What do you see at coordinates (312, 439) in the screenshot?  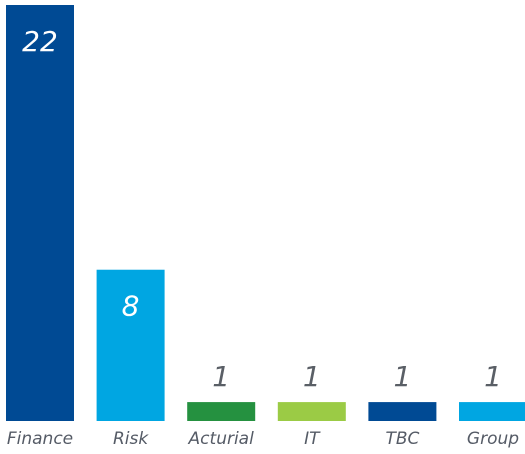 I see `category-label-it: IT` at bounding box center [312, 439].